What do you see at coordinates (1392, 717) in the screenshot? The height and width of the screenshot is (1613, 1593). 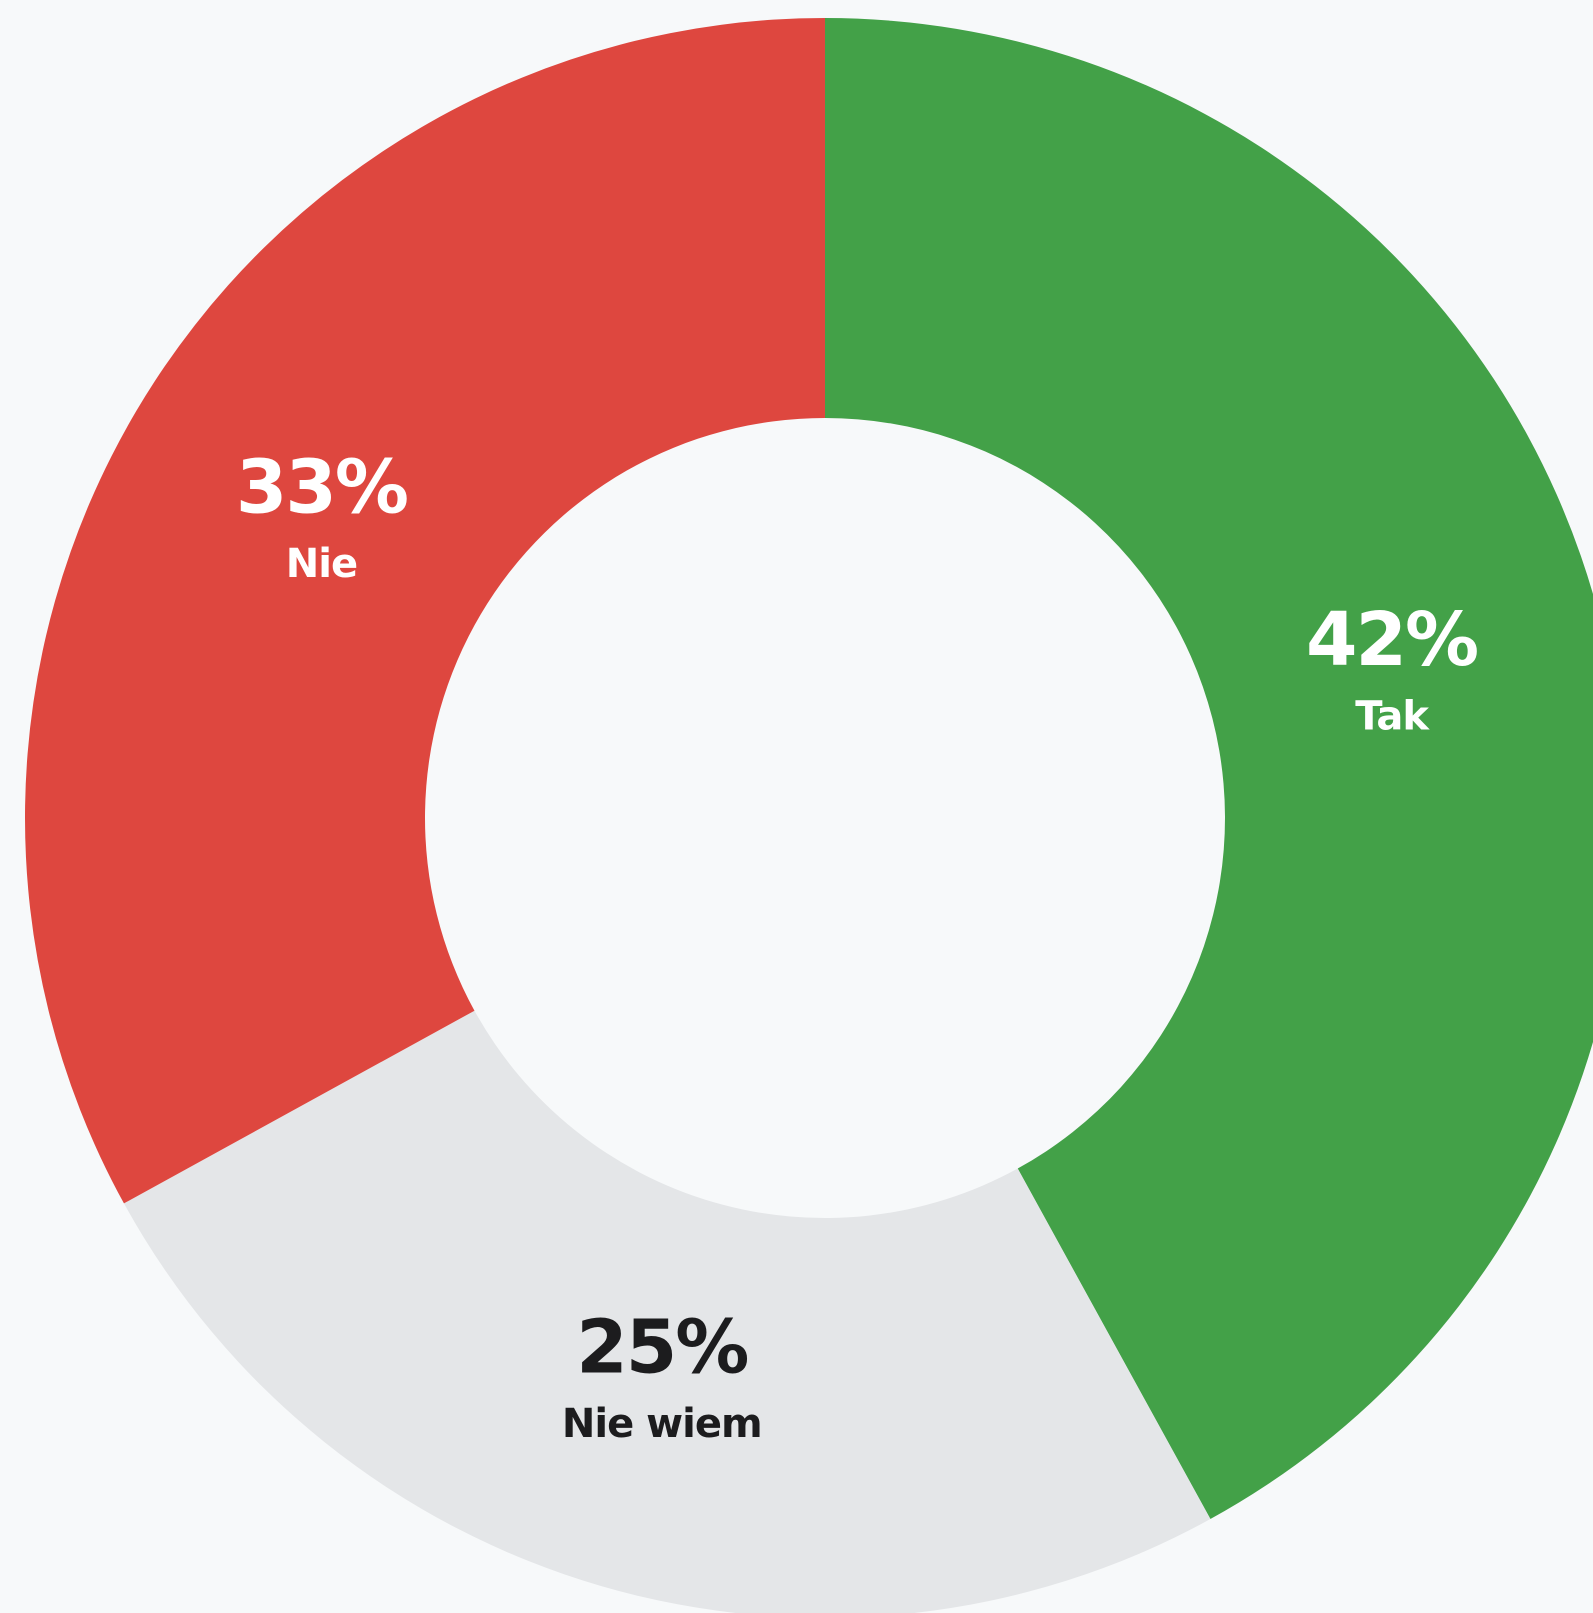 I see `segment-name-label: Tak` at bounding box center [1392, 717].